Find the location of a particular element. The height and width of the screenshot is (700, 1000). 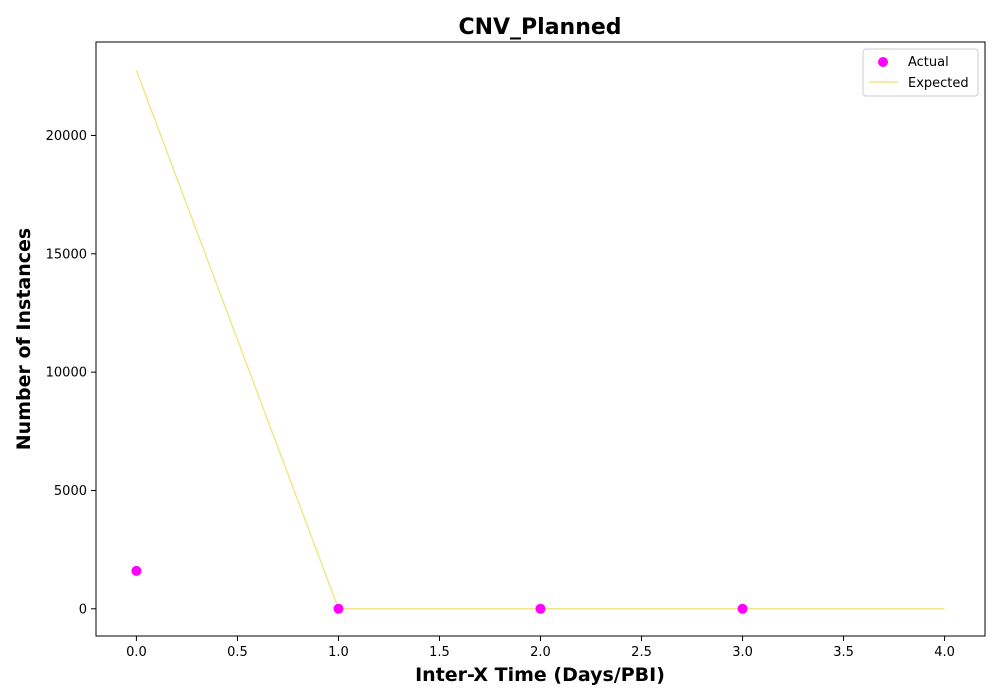

x-tick-label: 4.0 is located at coordinates (944, 652).